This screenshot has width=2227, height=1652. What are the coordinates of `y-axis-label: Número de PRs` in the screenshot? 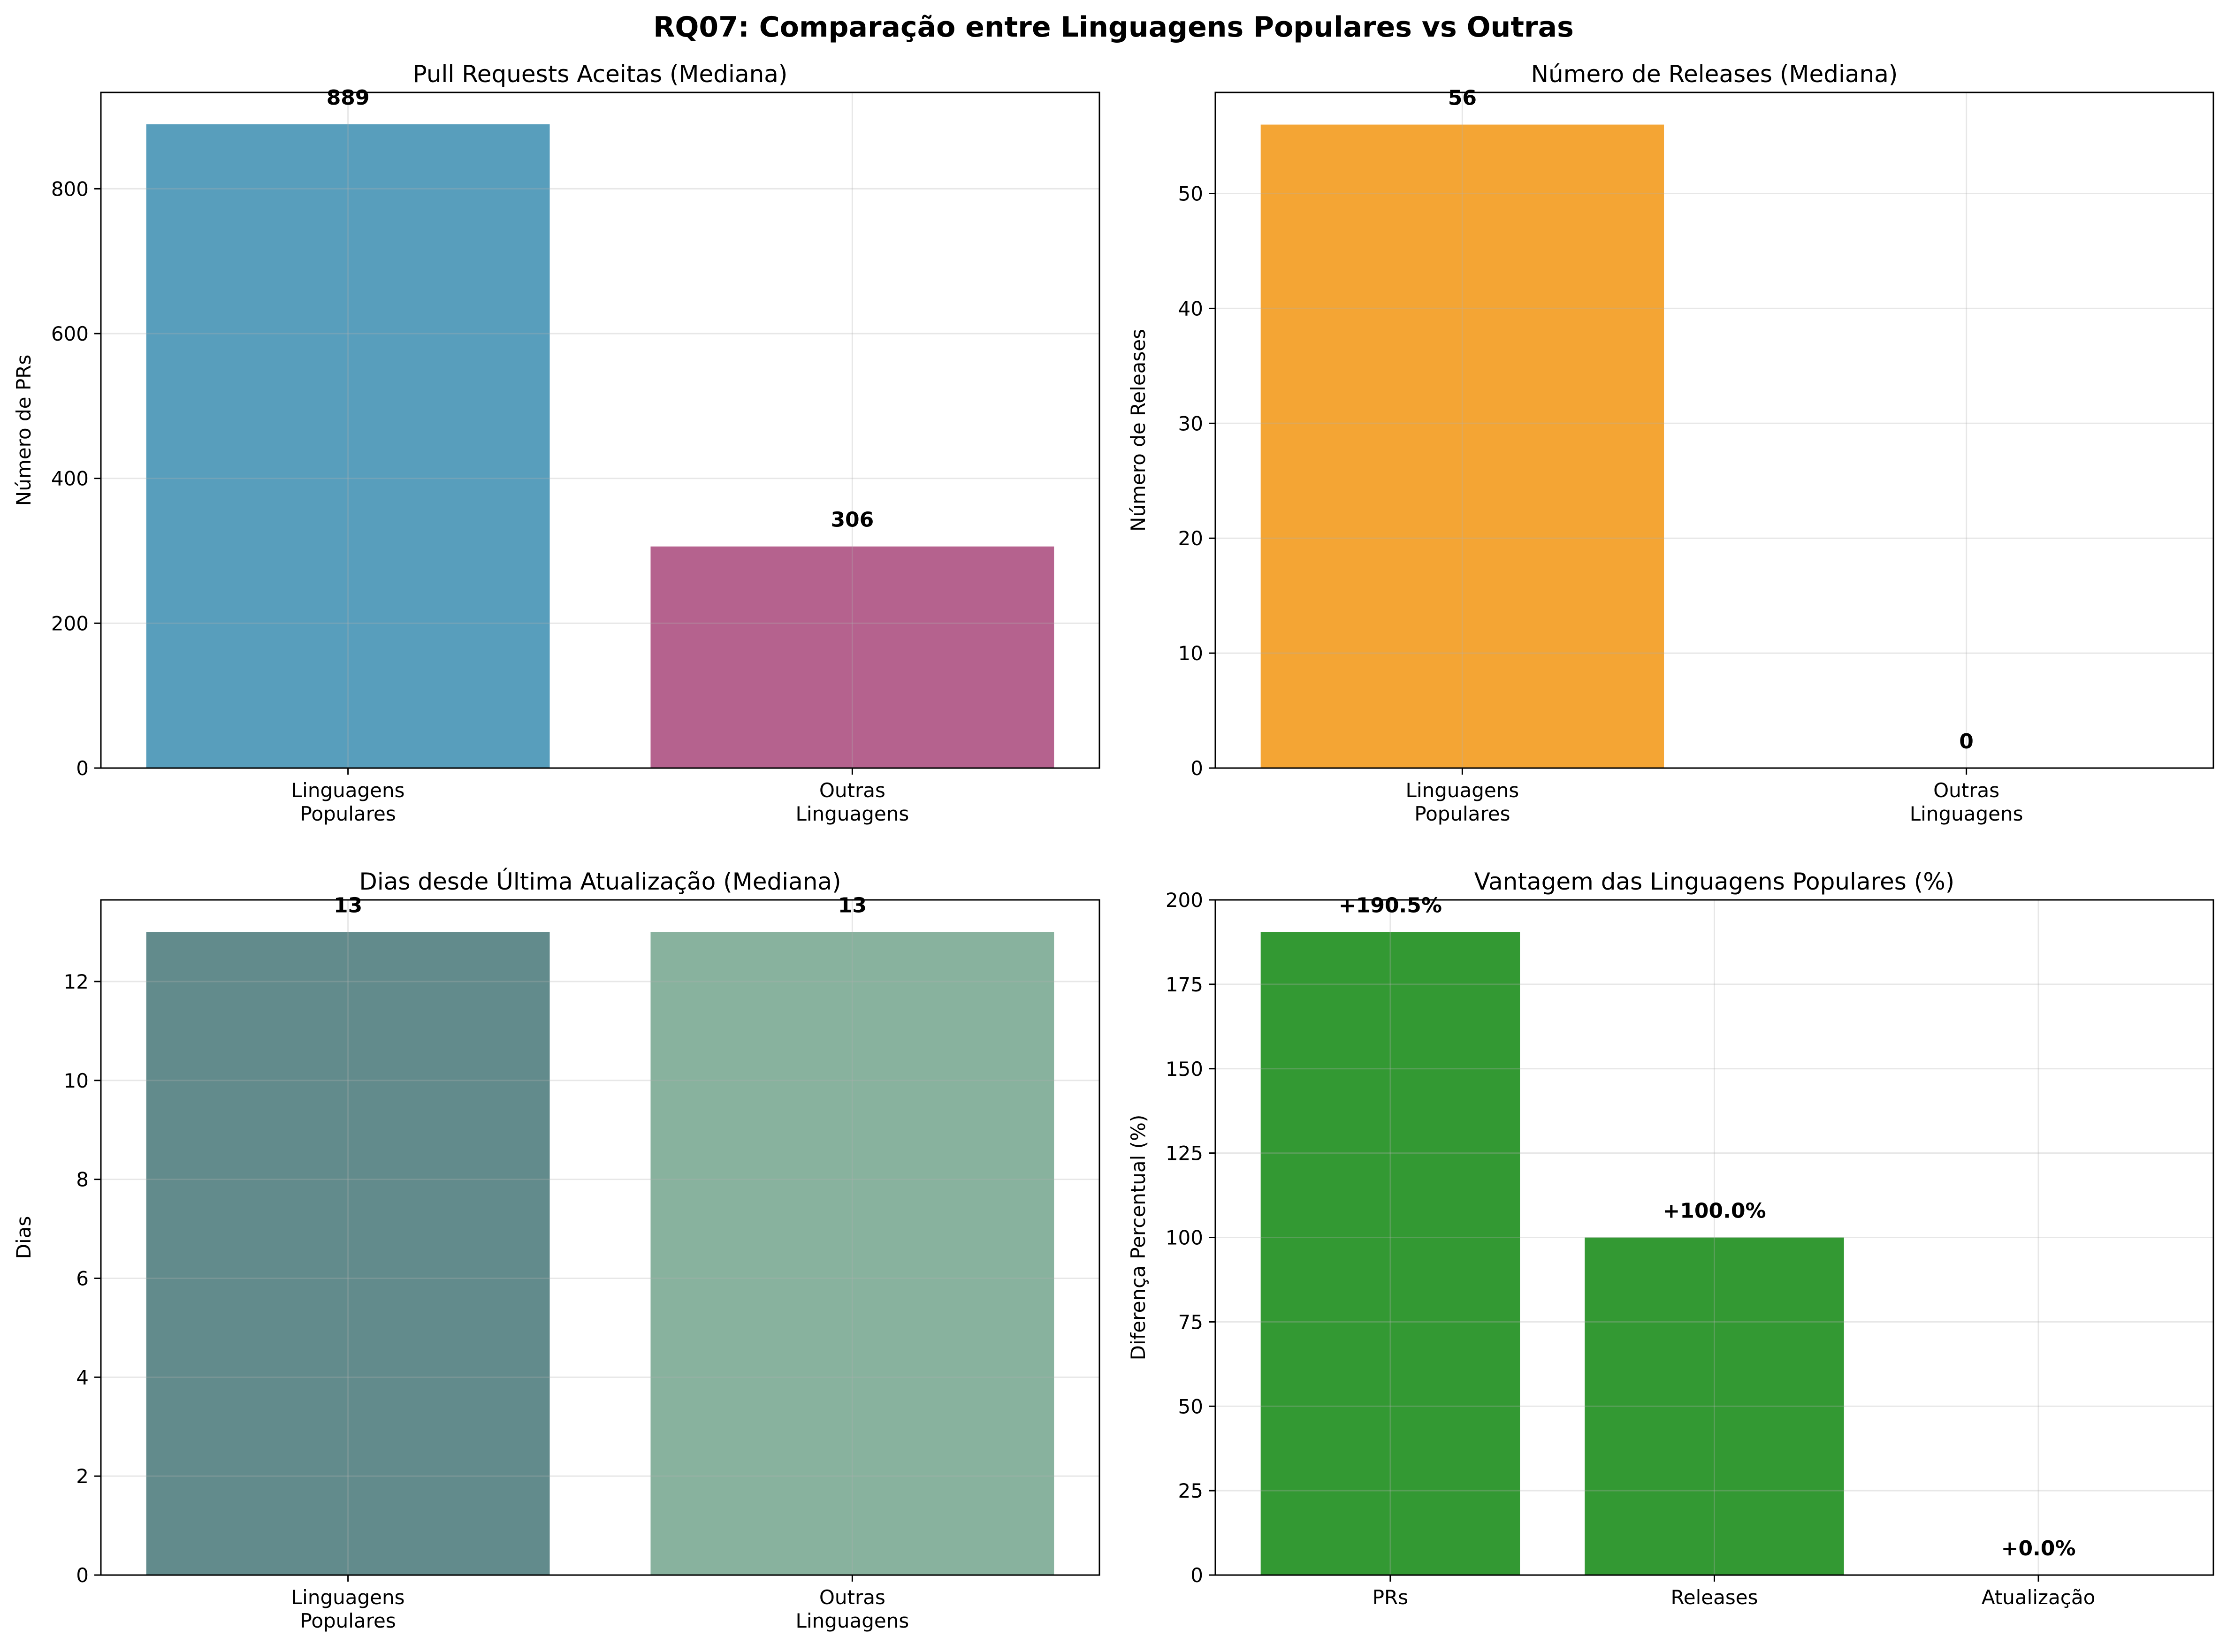 It's located at (23, 430).